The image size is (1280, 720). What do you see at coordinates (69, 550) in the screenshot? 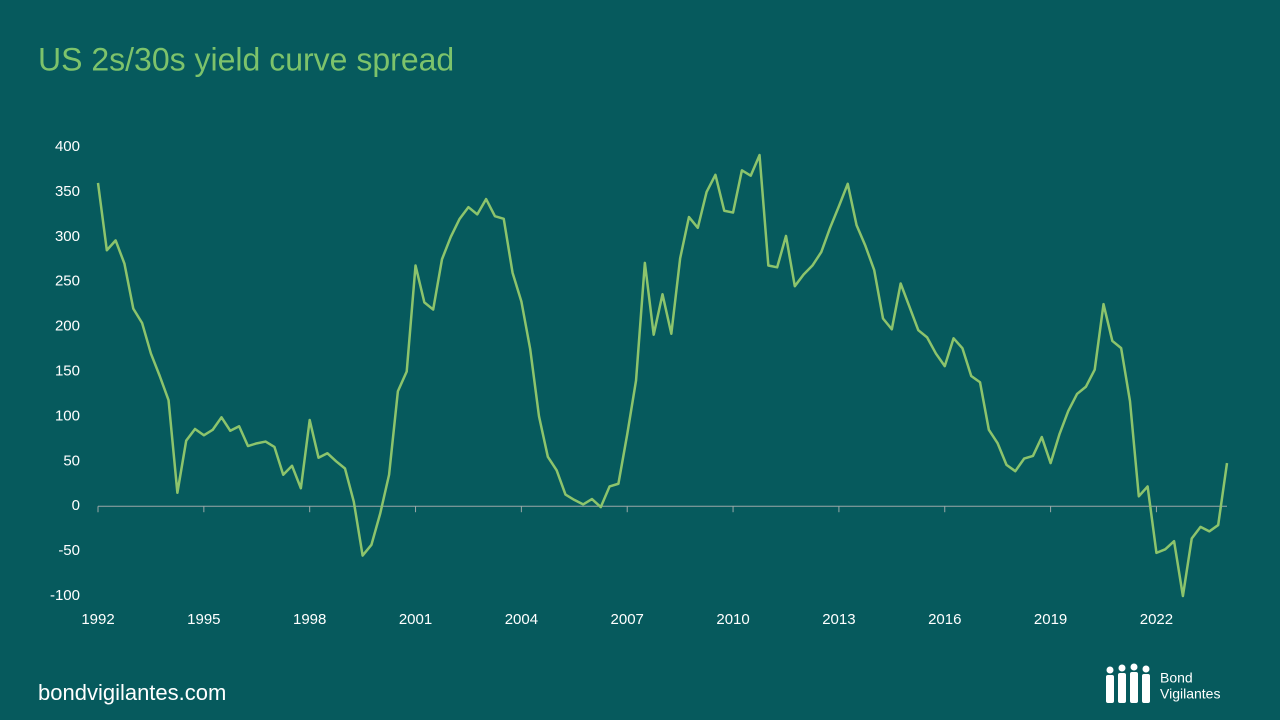
I see `y-tick-label: -50` at bounding box center [69, 550].